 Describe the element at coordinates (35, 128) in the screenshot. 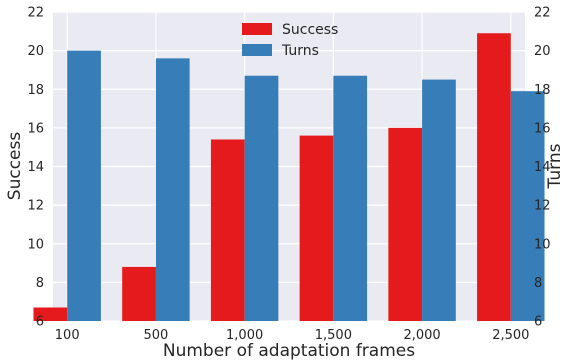

I see `left-y-tick-label: 16` at that location.